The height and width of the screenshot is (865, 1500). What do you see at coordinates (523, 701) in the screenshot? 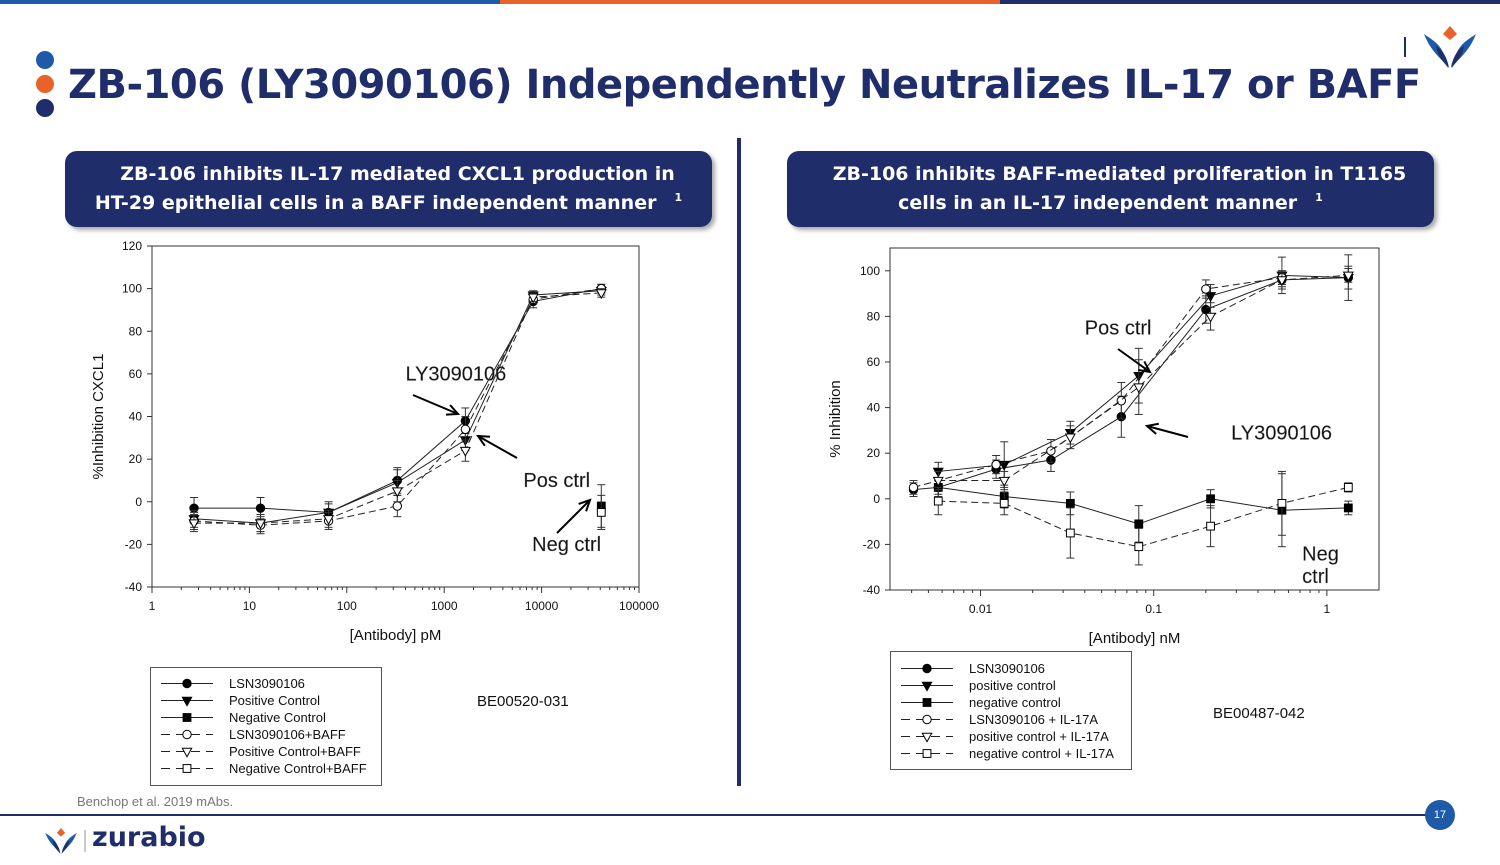
I see `left-chart-code: BE00520-031` at bounding box center [523, 701].